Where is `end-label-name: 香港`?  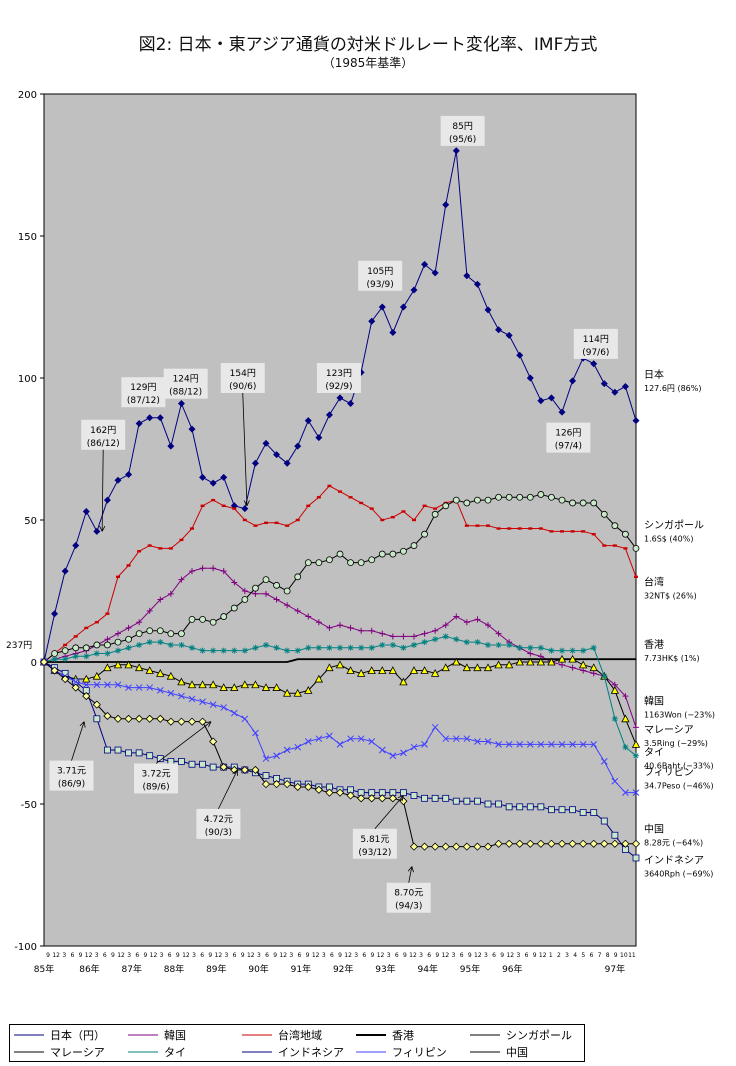
end-label-name: 香港 is located at coordinates (654, 645).